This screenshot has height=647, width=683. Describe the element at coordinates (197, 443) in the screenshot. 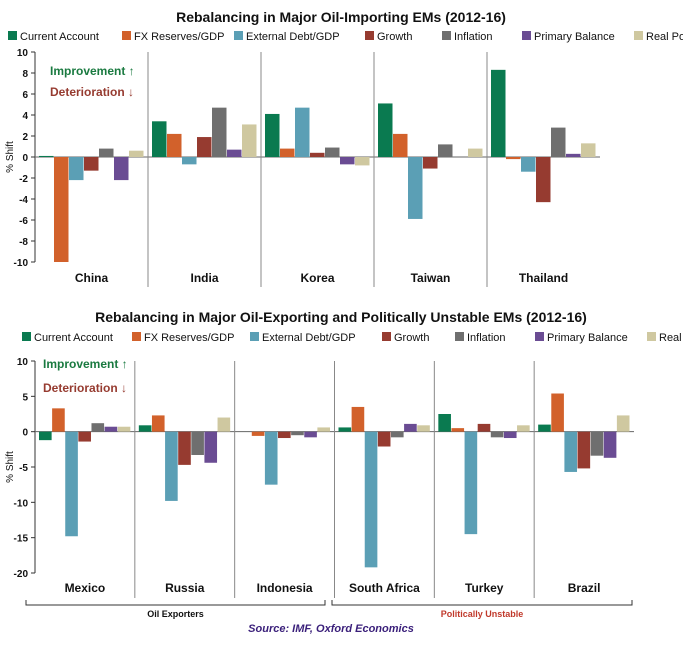

I see `bar-russia-inflation` at that location.